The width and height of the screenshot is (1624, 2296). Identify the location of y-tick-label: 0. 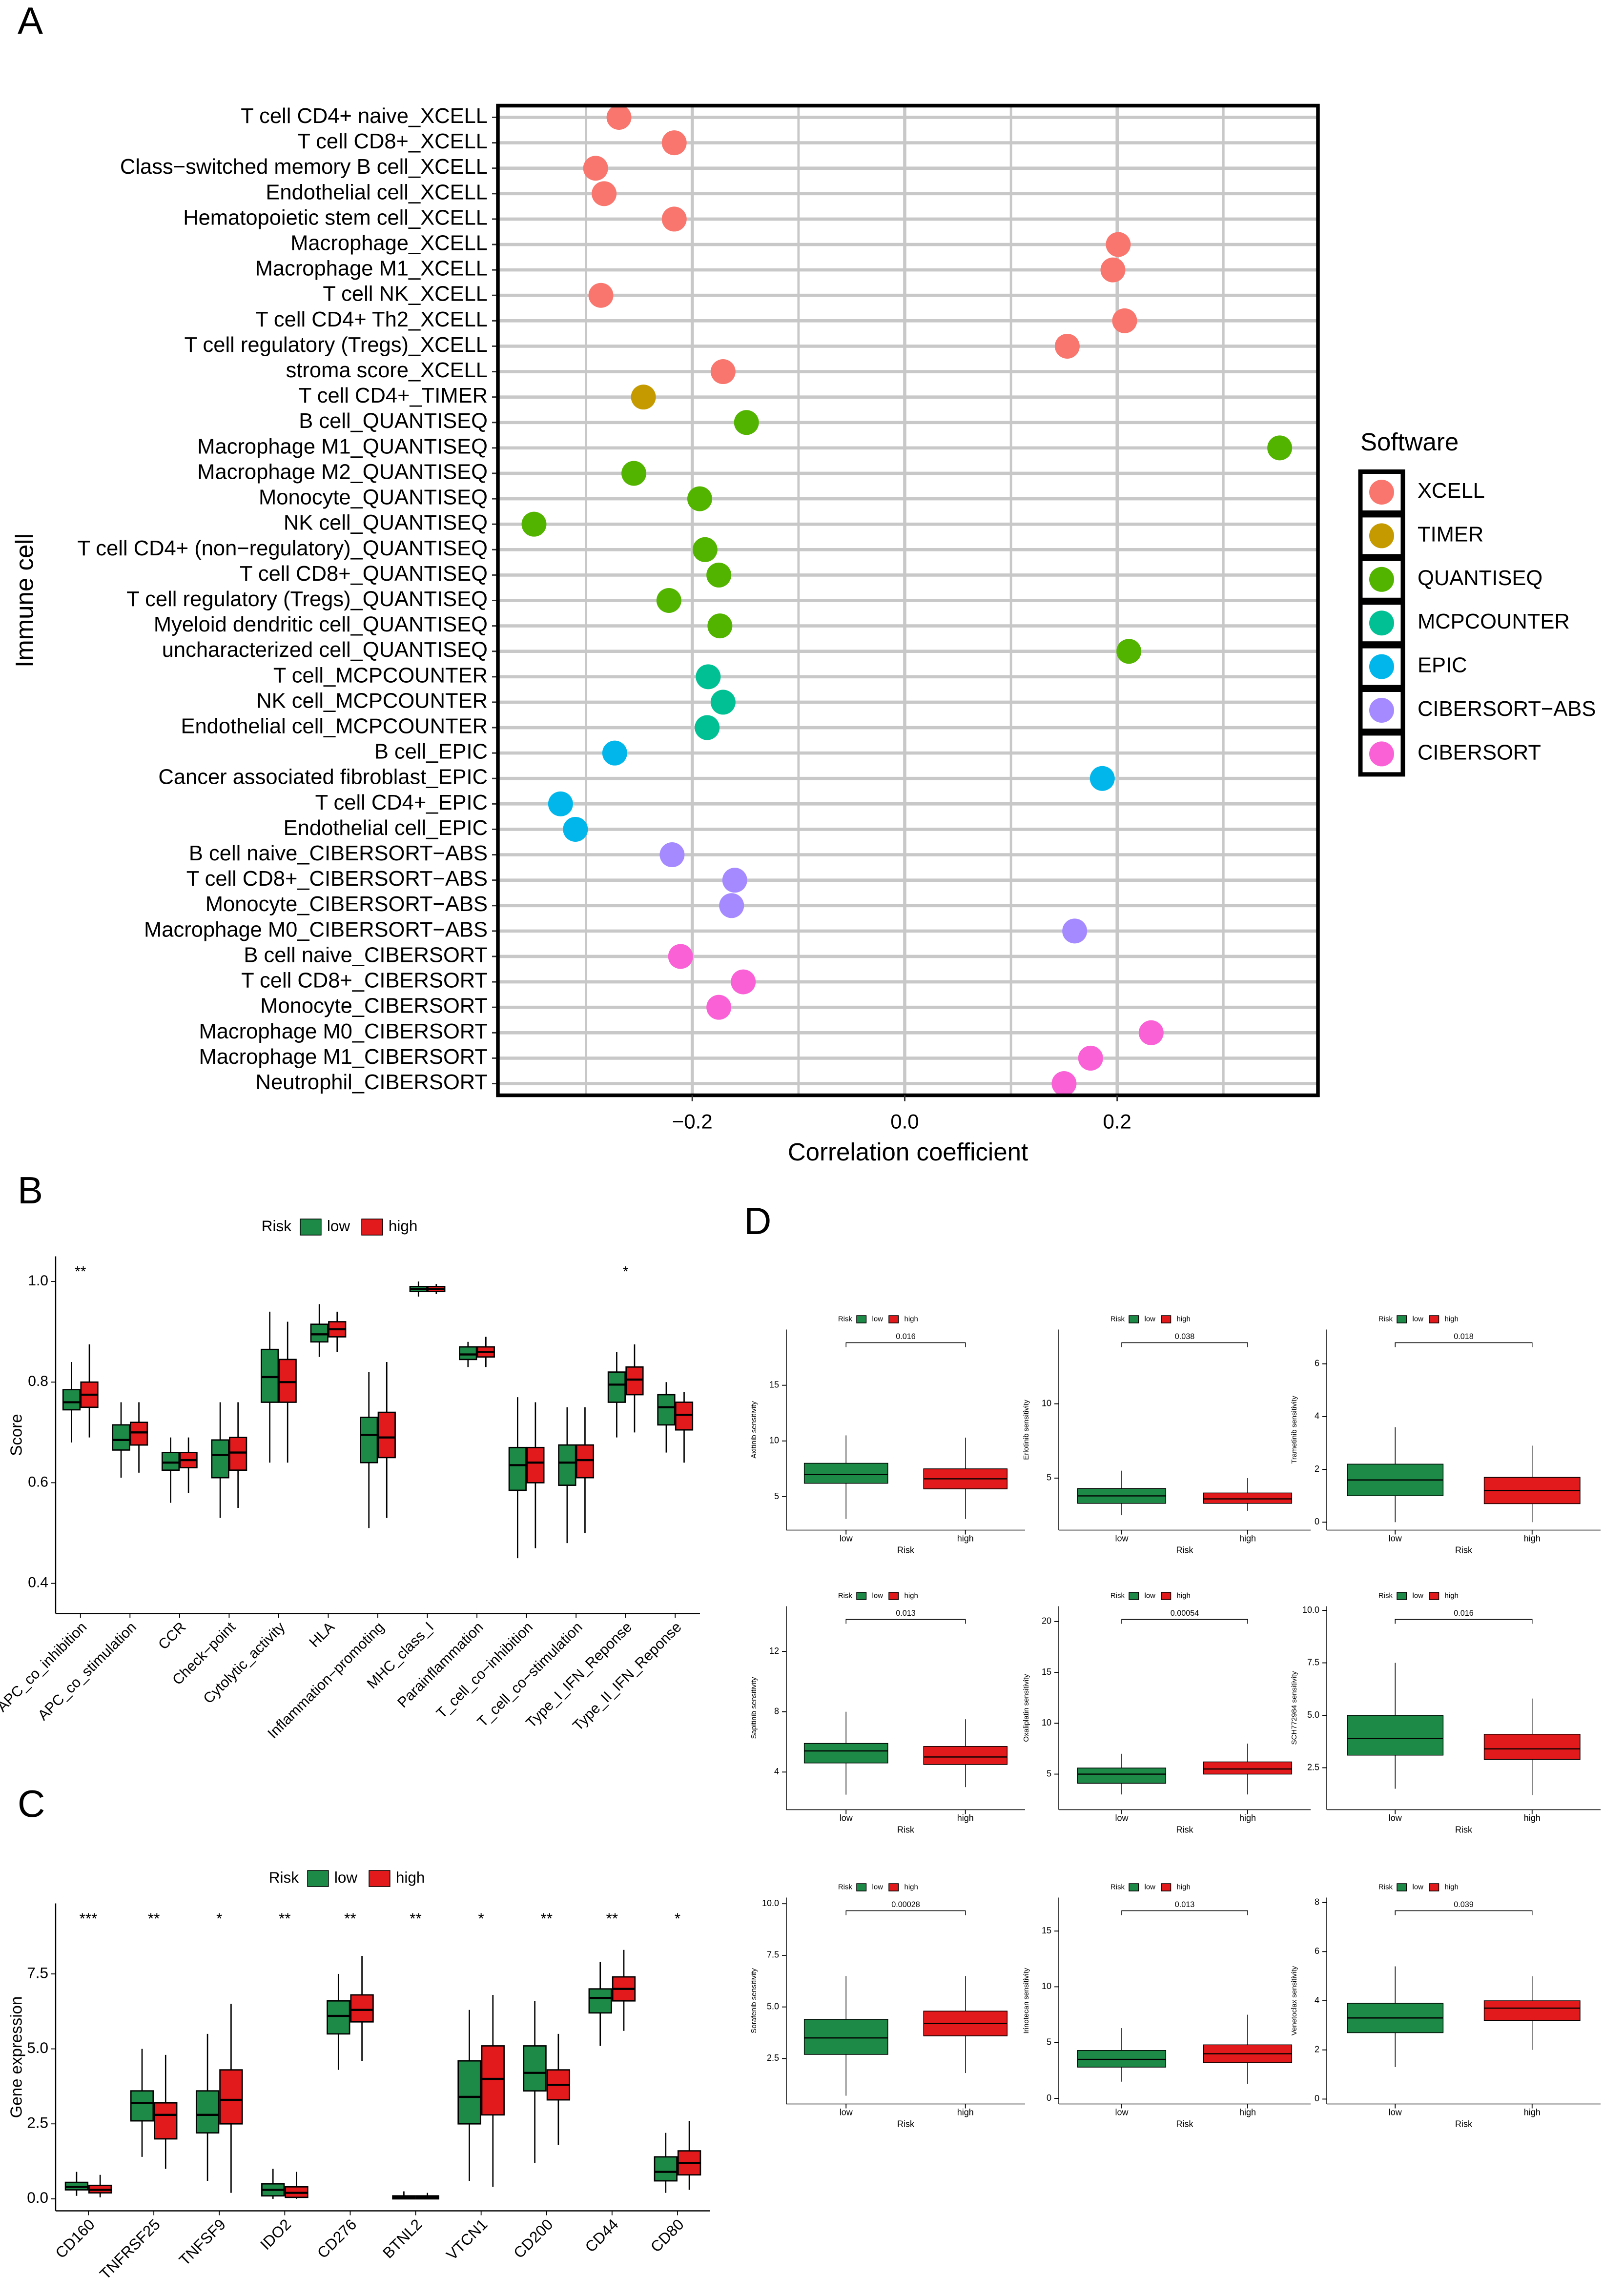
(1049, 2098).